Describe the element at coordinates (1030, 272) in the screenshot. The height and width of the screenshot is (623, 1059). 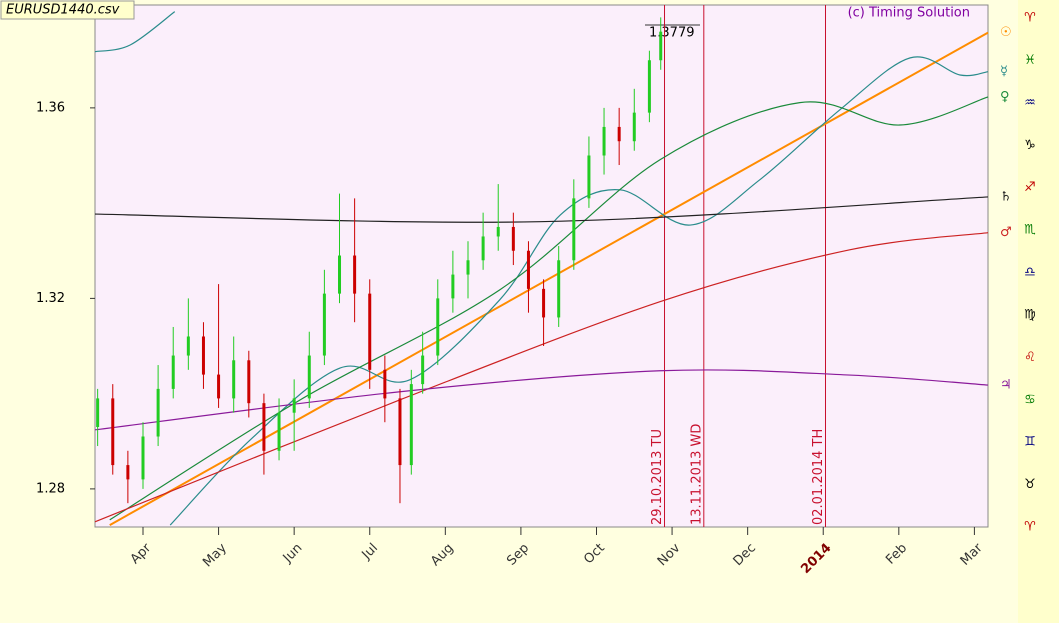
I see `zodiac-sign: ♎` at that location.